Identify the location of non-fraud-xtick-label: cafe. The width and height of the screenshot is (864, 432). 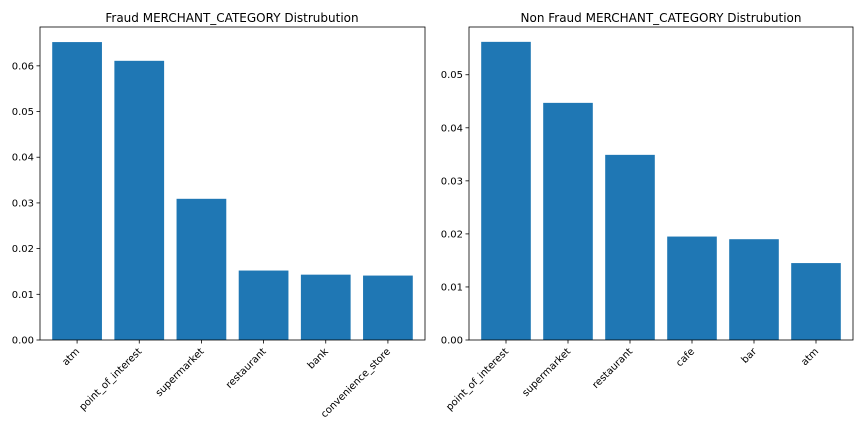
(685, 357).